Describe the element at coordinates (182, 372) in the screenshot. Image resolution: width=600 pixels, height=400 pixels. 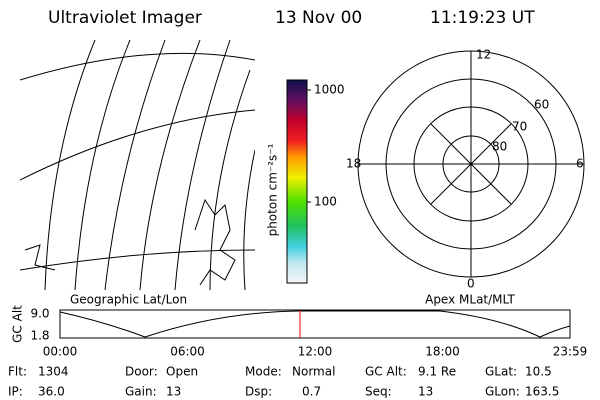
I see `info-value: Open` at that location.